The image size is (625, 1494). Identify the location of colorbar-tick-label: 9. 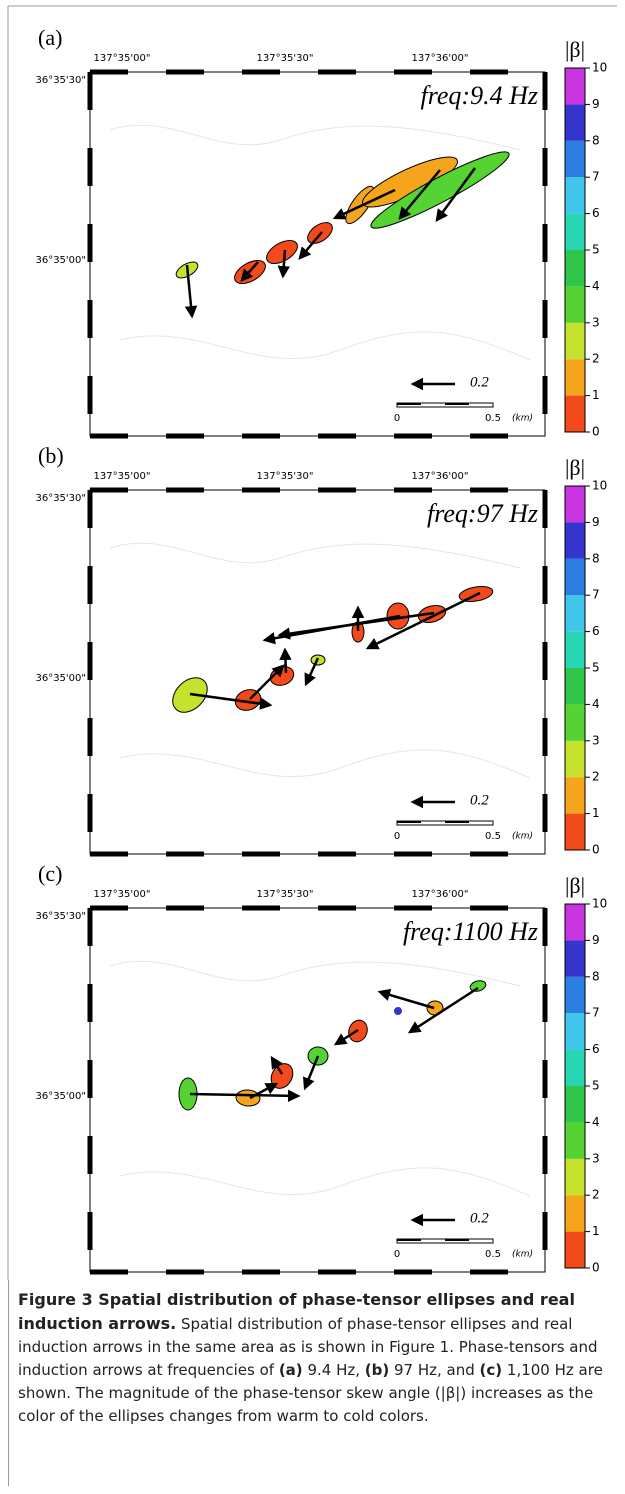
(596, 522).